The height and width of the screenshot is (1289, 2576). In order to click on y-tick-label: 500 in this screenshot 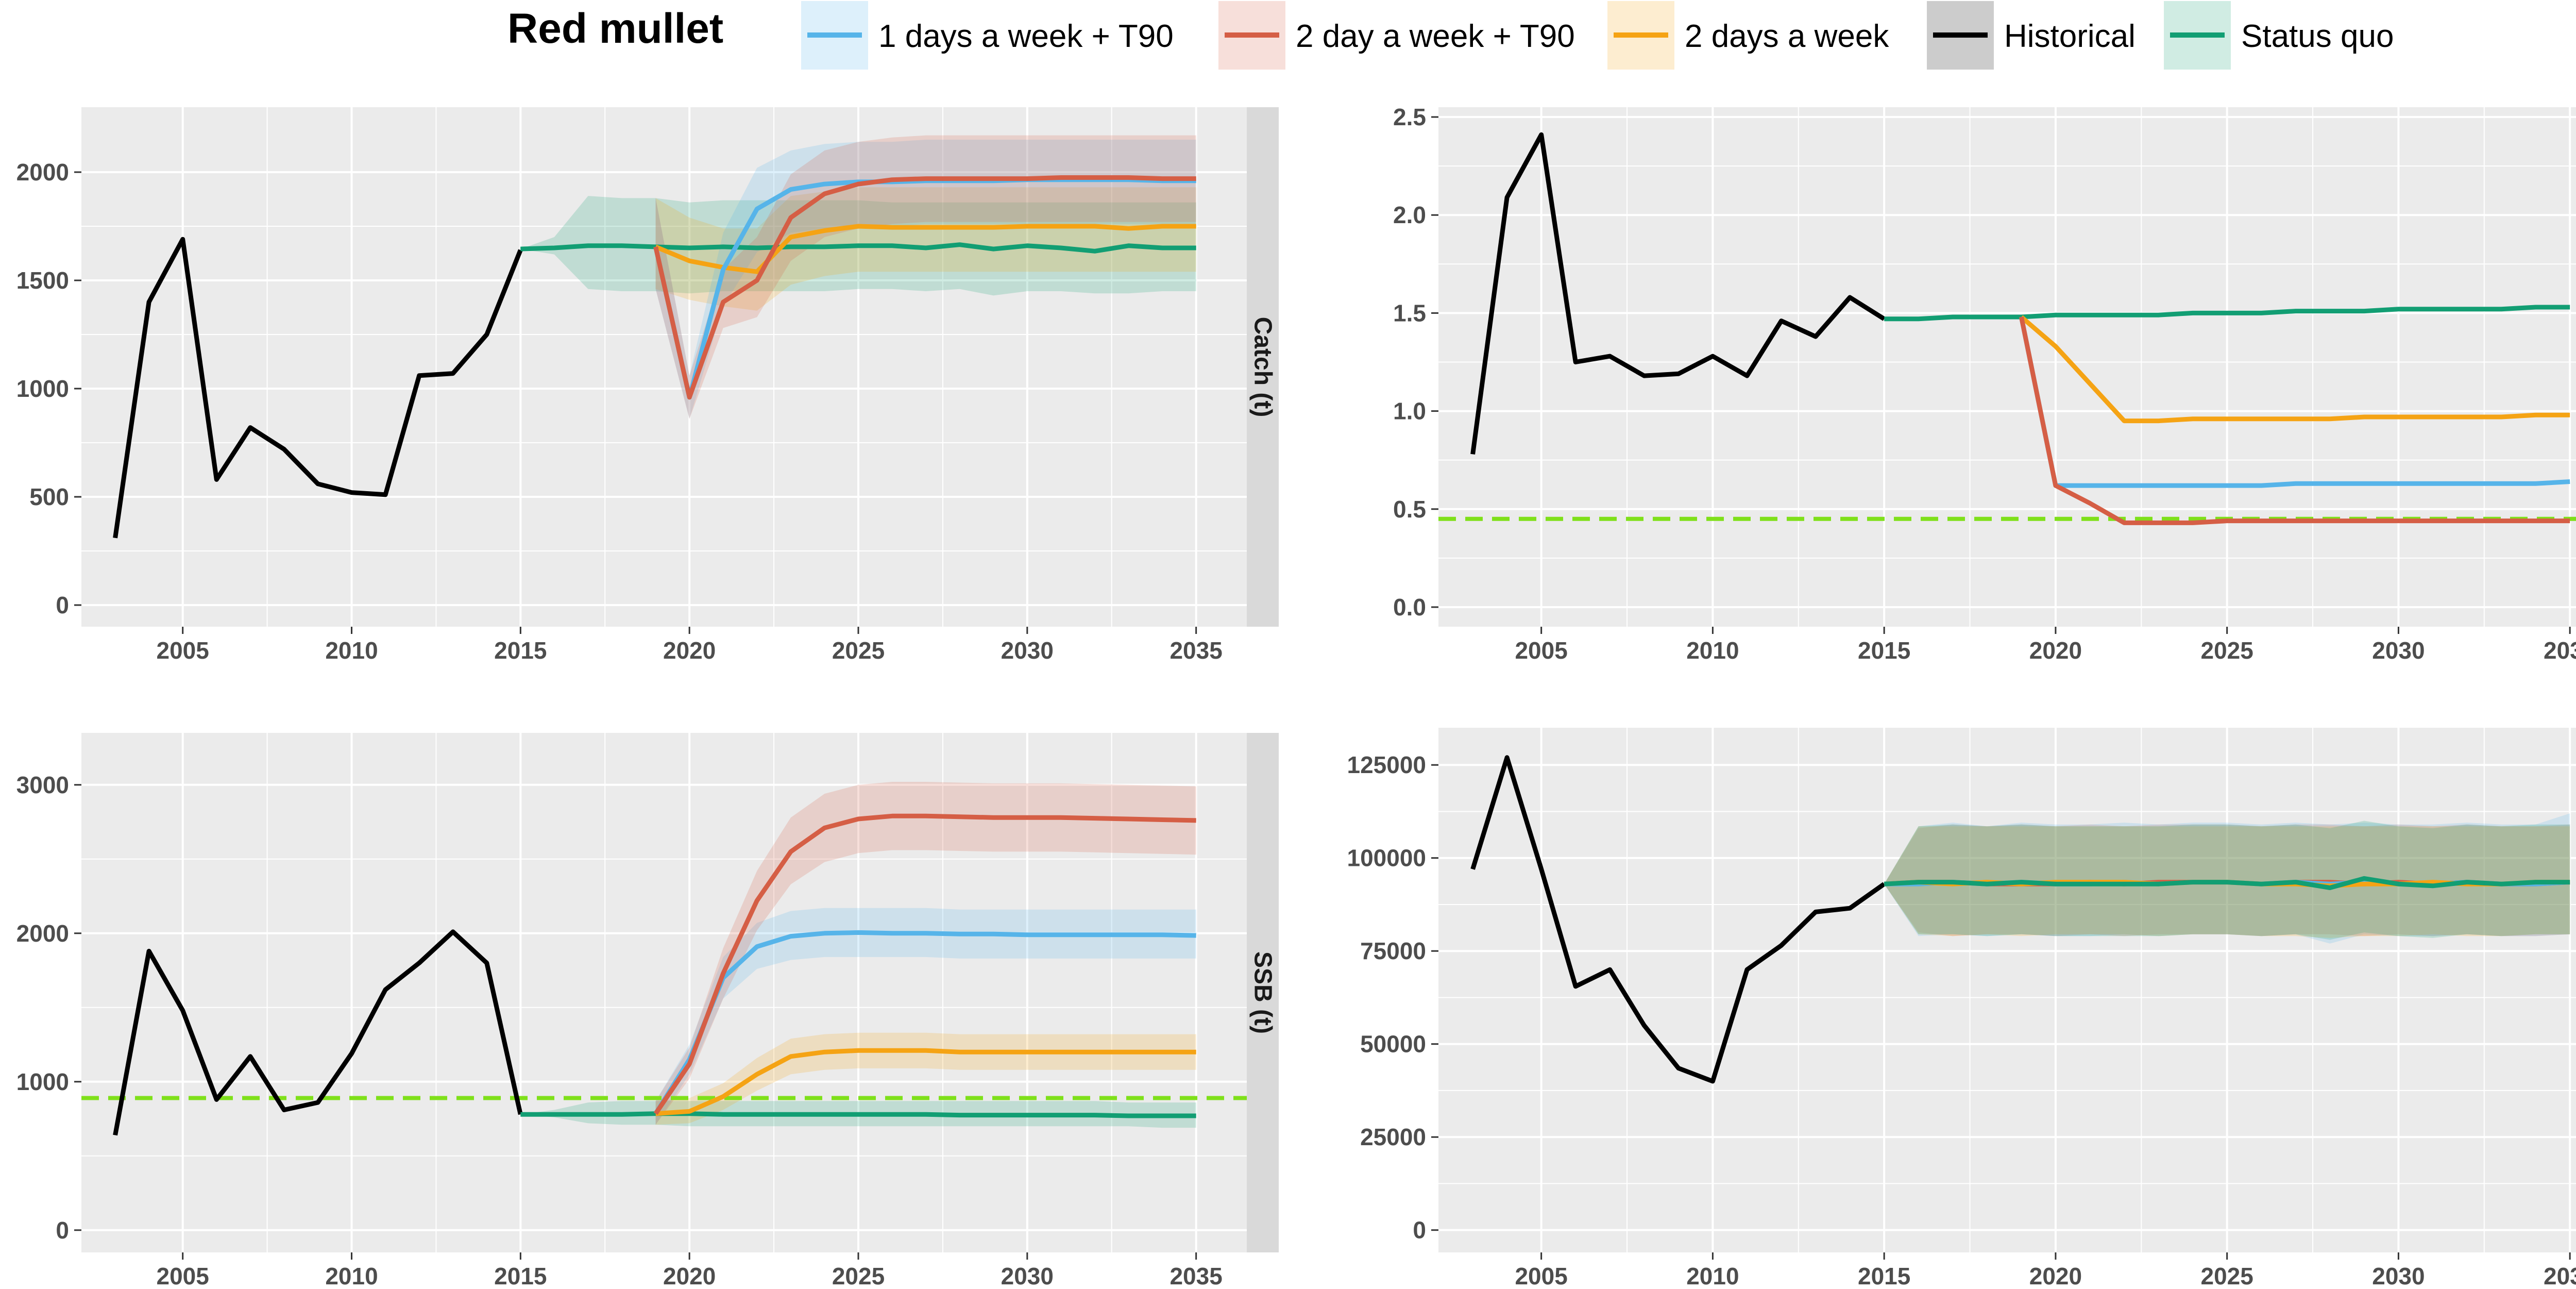, I will do `click(49, 496)`.